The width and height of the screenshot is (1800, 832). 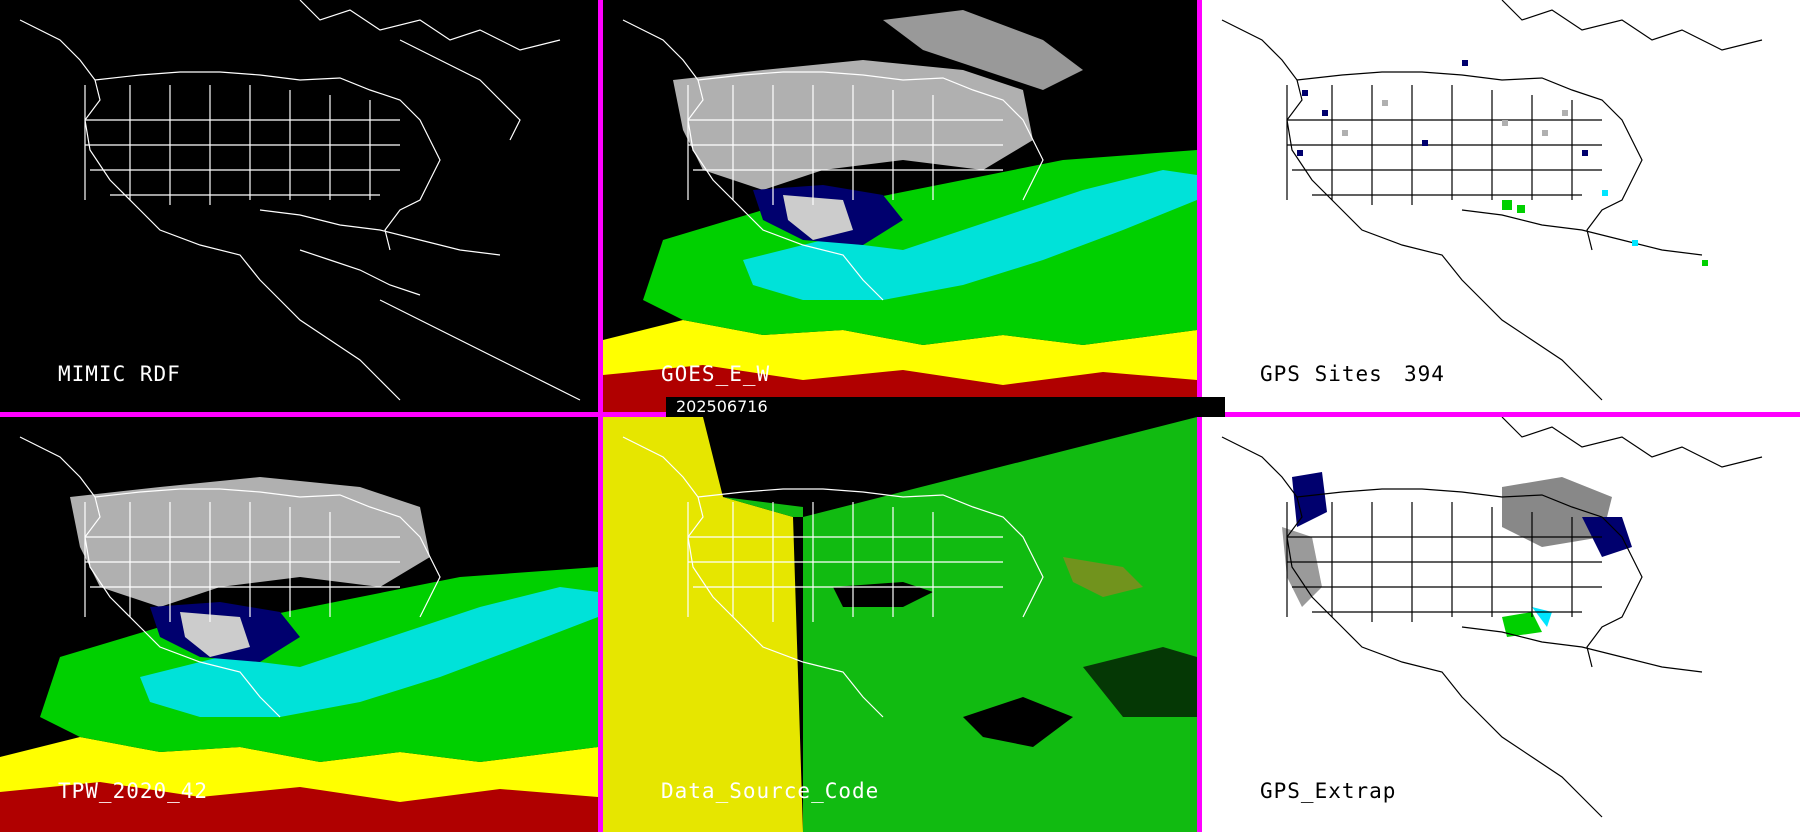 I want to click on map-gps-extrap, so click(x=1492, y=617).